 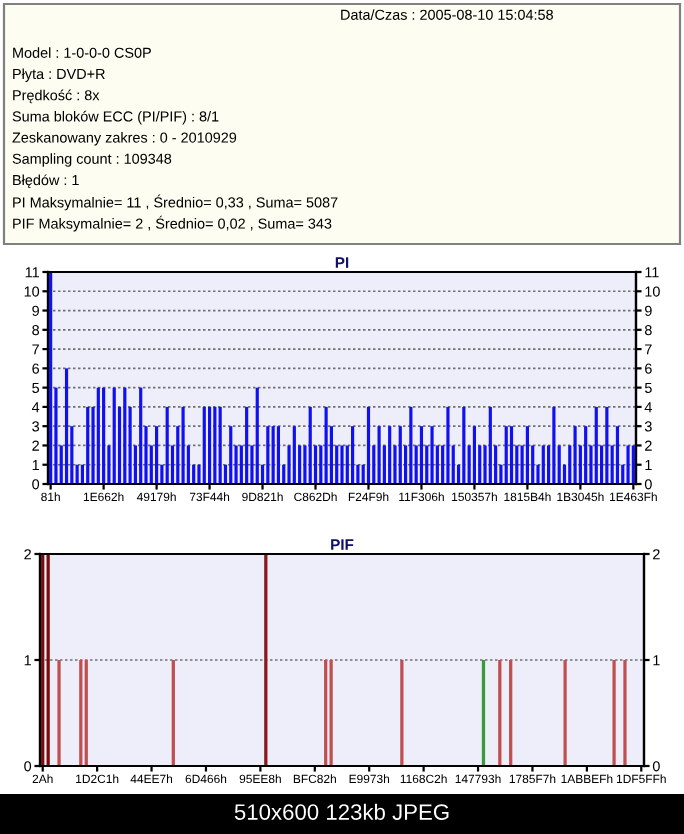 I want to click on text: 510x600 123kb JPEG, so click(x=341, y=811).